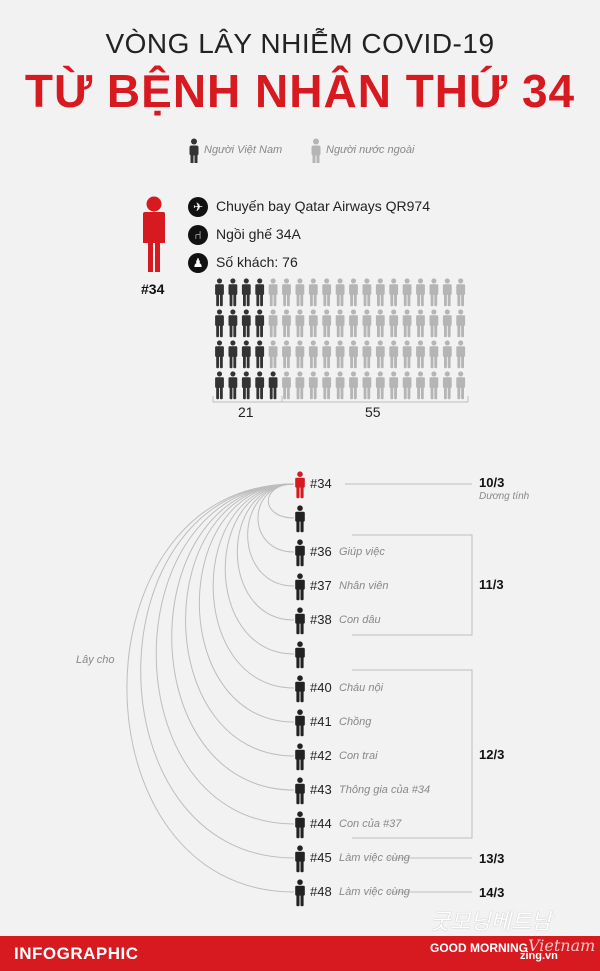 This screenshot has width=600, height=971. I want to click on flight-text: Chuyến bay Qatar Airways QR974, so click(323, 206).